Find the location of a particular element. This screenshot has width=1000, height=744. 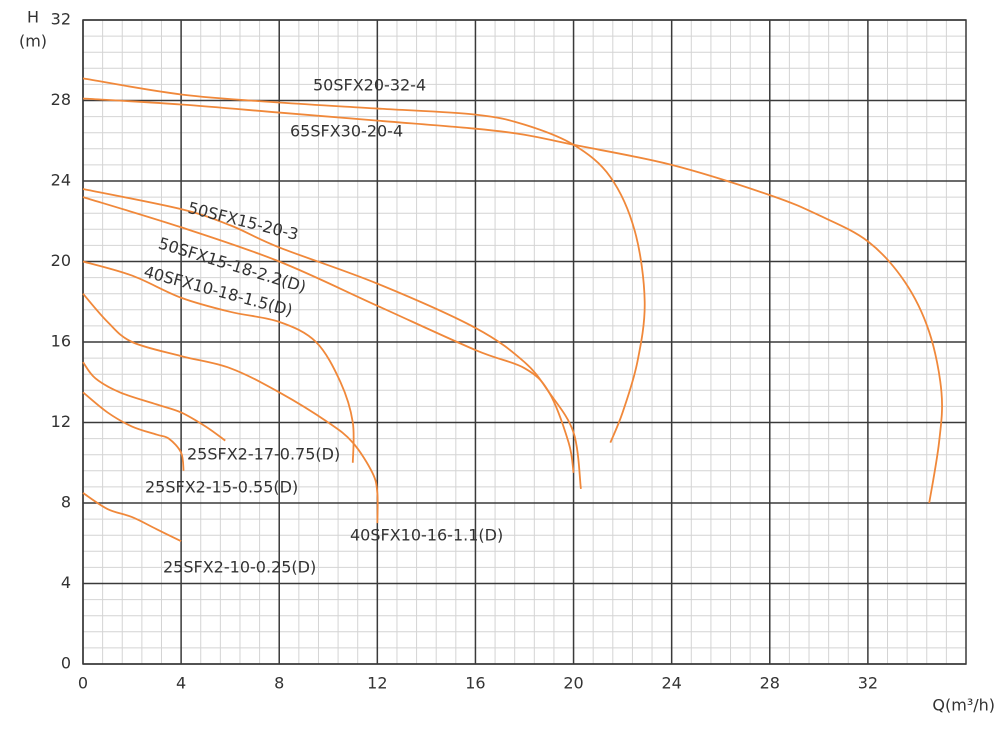

y-tick-label: 24 is located at coordinates (61, 180).